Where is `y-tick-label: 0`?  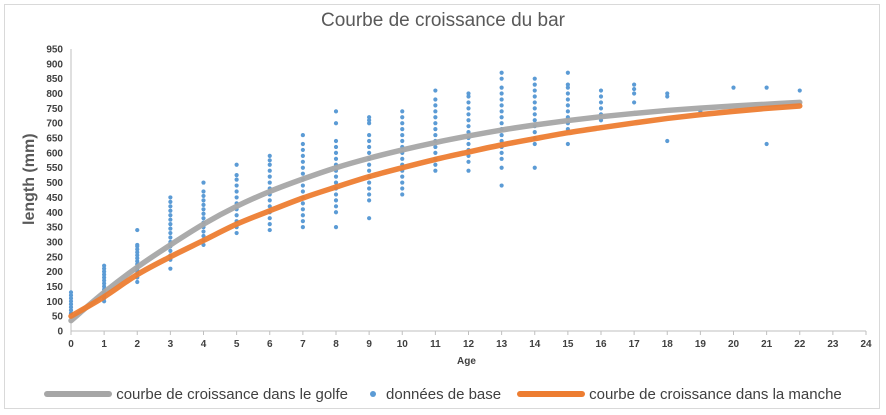
y-tick-label: 0 is located at coordinates (60, 332).